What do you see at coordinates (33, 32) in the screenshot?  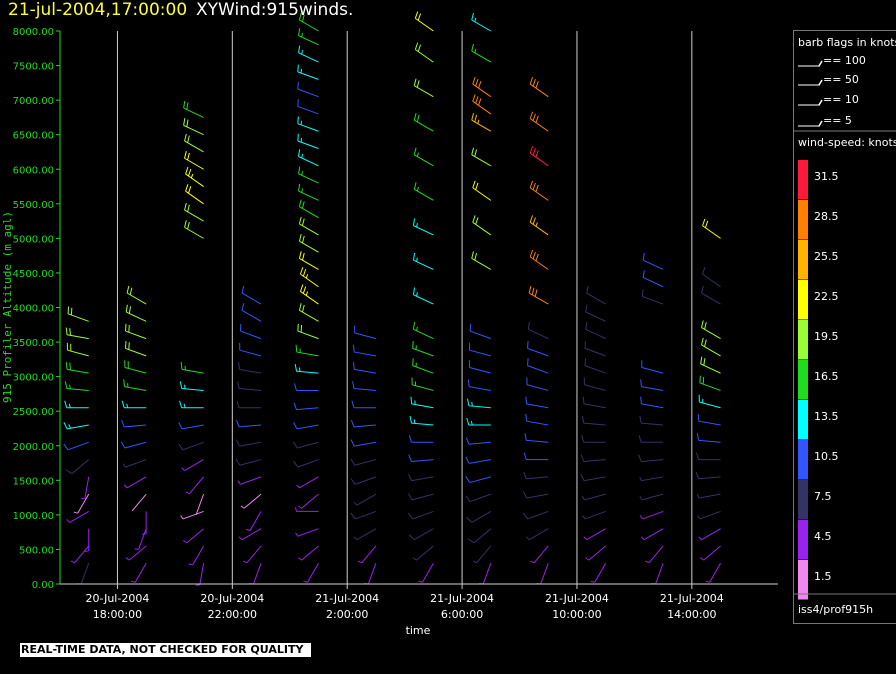 I see `y-tick-label: 8000.00` at bounding box center [33, 32].